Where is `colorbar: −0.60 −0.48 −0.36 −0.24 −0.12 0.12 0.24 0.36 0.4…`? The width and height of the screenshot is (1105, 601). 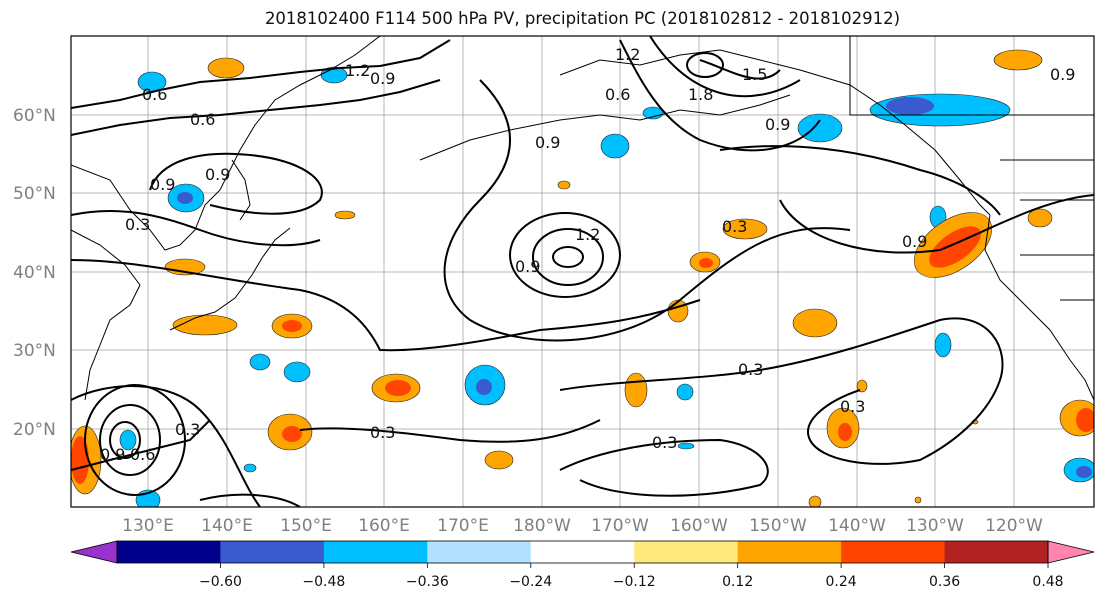 colorbar: −0.60 −0.48 −0.36 −0.24 −0.12 0.12 0.24 0.36 0.4… is located at coordinates (582, 565).